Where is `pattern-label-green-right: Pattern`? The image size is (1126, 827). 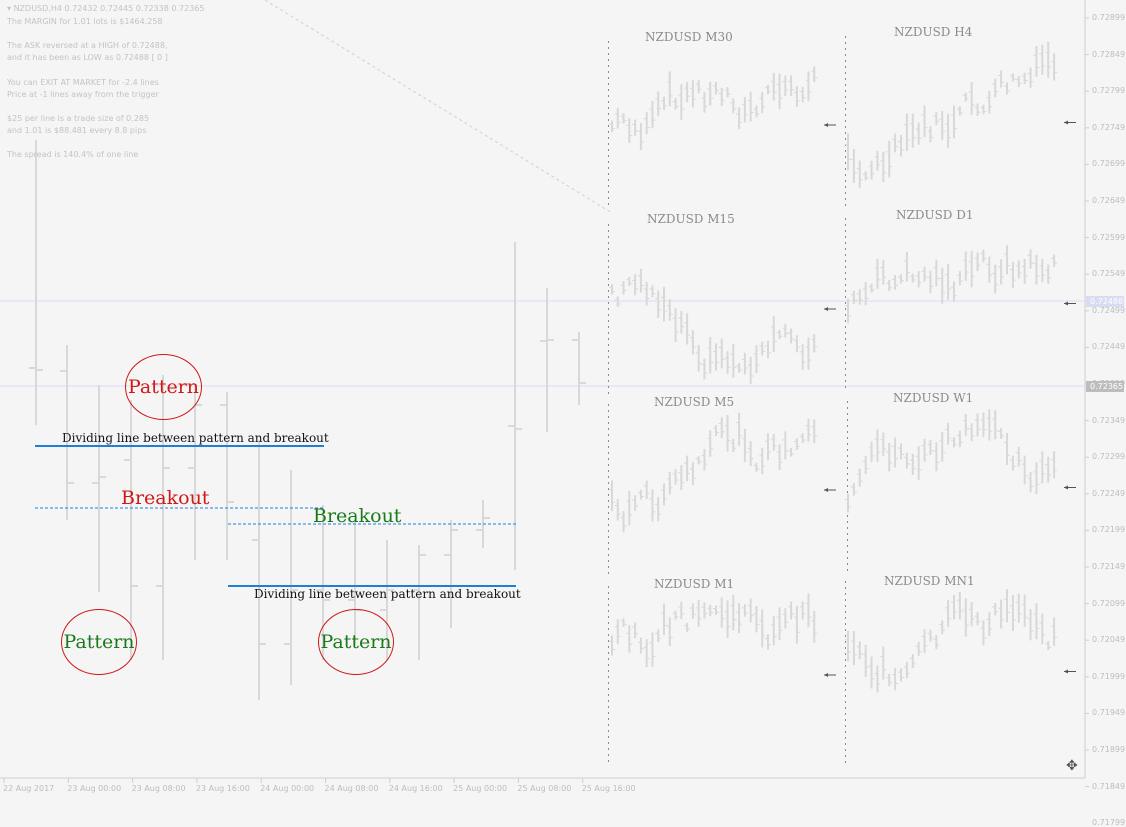 pattern-label-green-right: Pattern is located at coordinates (356, 642).